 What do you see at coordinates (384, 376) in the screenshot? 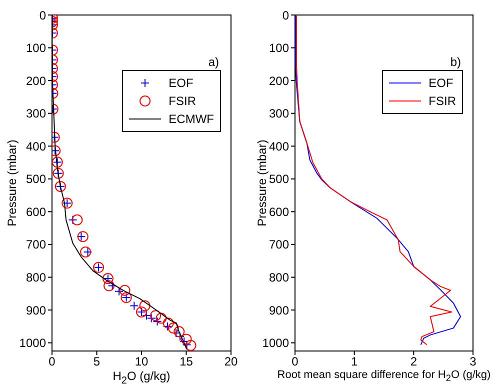
I see `x-axis-title: Root mean square difference for H$_{2}$O (g/kg)` at bounding box center [384, 376].